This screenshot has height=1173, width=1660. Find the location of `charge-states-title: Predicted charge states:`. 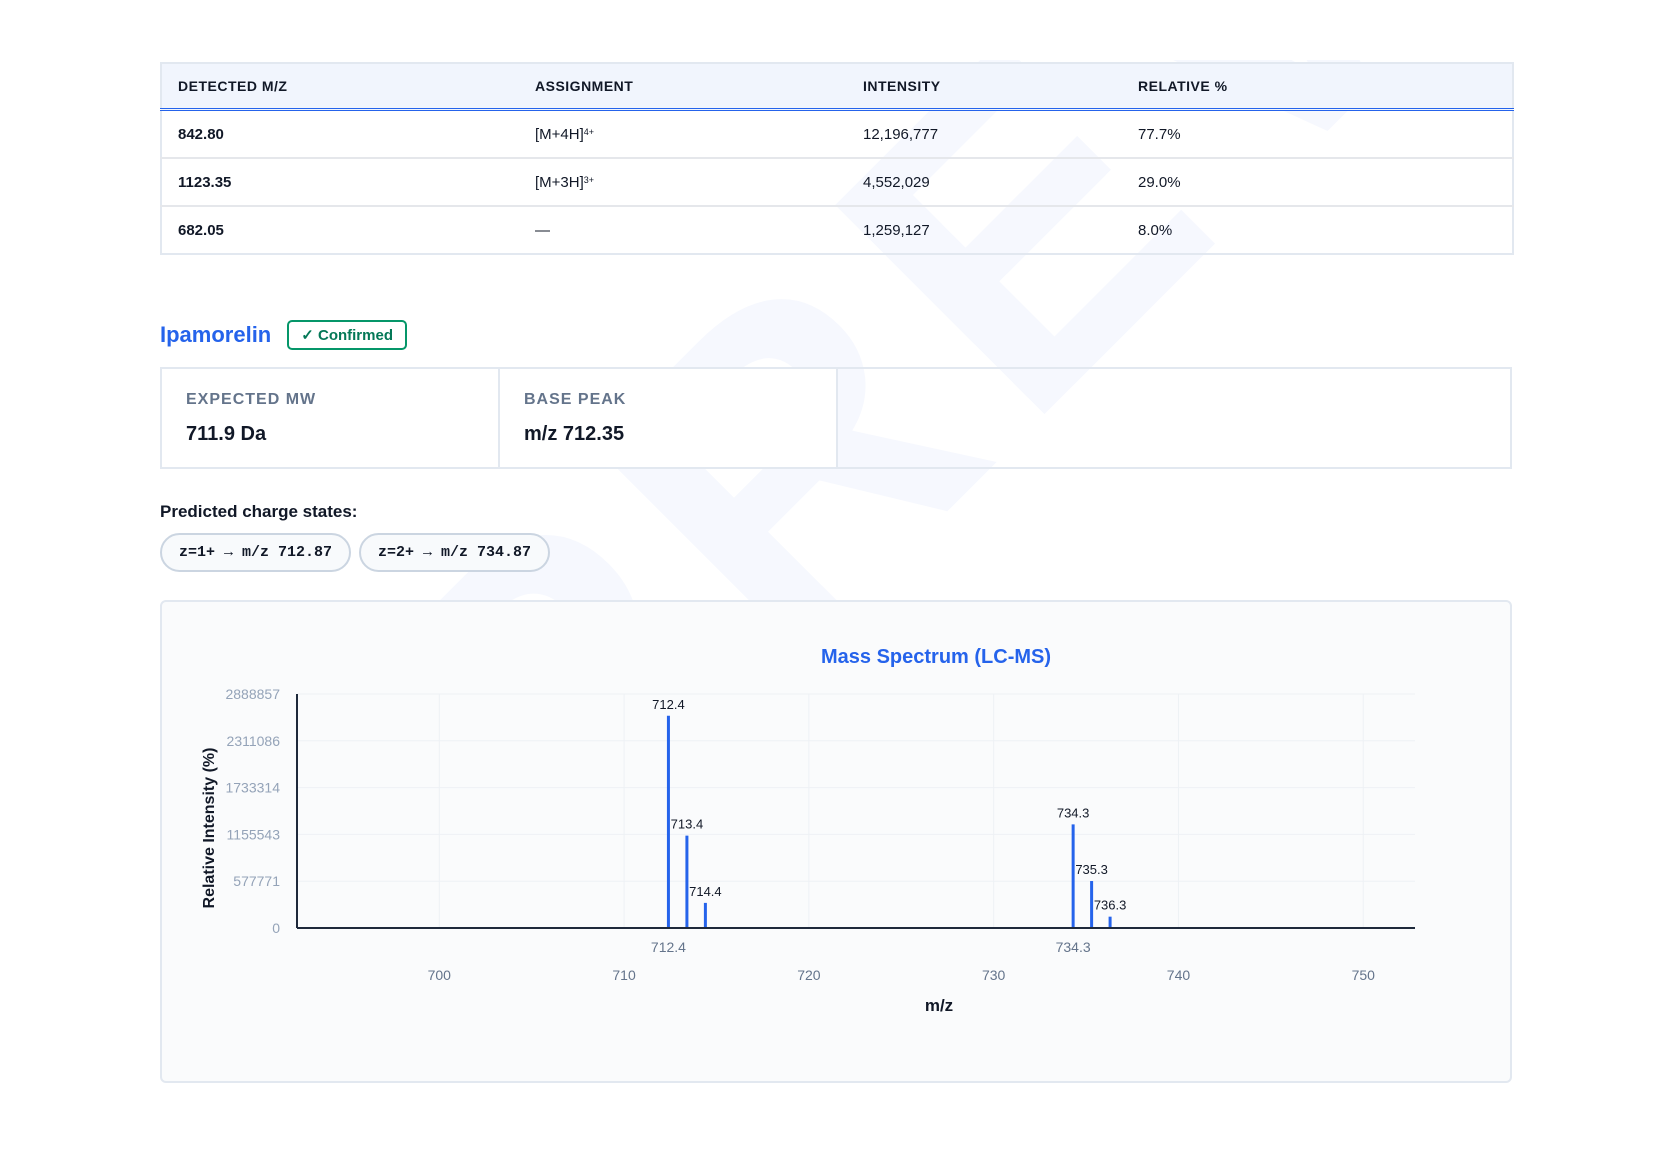

charge-states-title: Predicted charge states: is located at coordinates (259, 511).